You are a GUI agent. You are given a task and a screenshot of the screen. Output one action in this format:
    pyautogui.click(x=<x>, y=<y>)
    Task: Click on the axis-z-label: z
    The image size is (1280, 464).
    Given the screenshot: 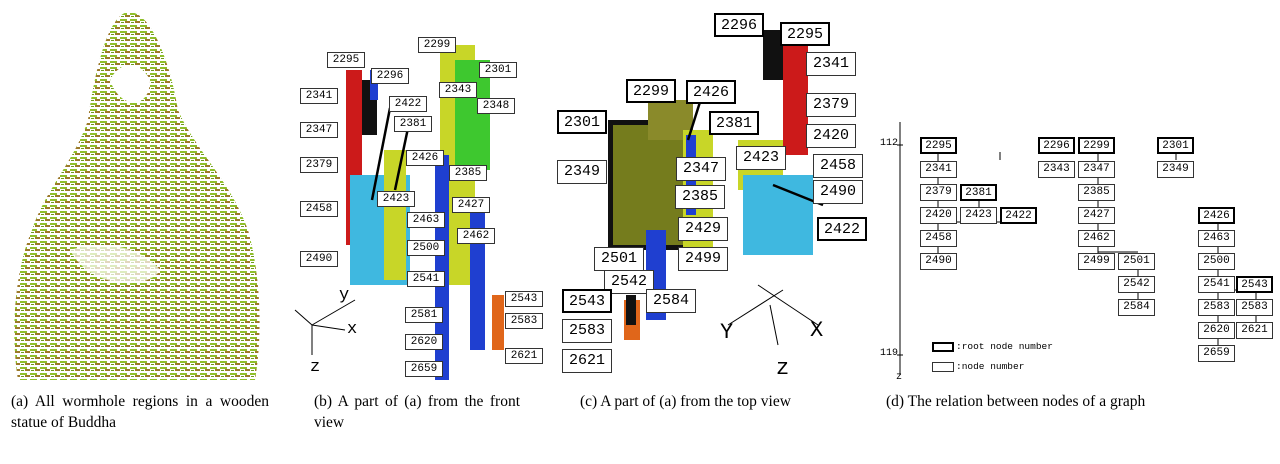 What is the action you would take?
    pyautogui.click(x=783, y=368)
    